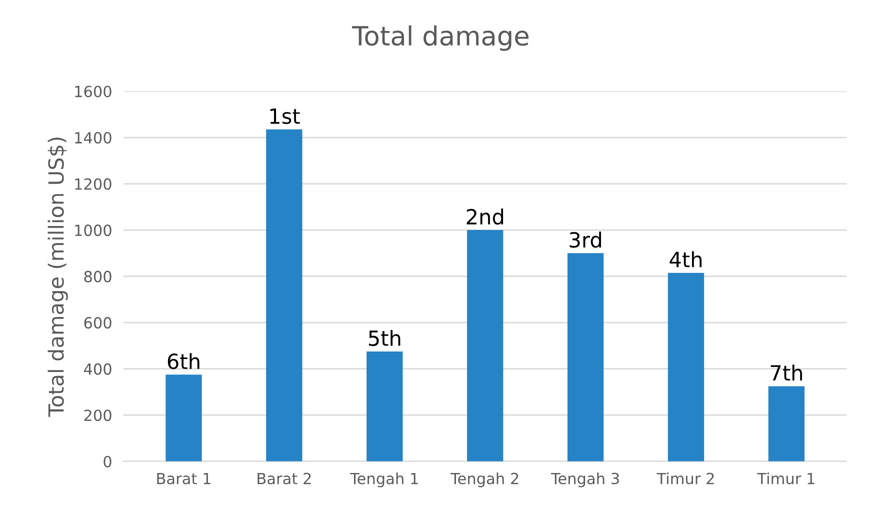 The image size is (882, 507). Describe the element at coordinates (184, 361) in the screenshot. I see `annotation: 6th` at that location.